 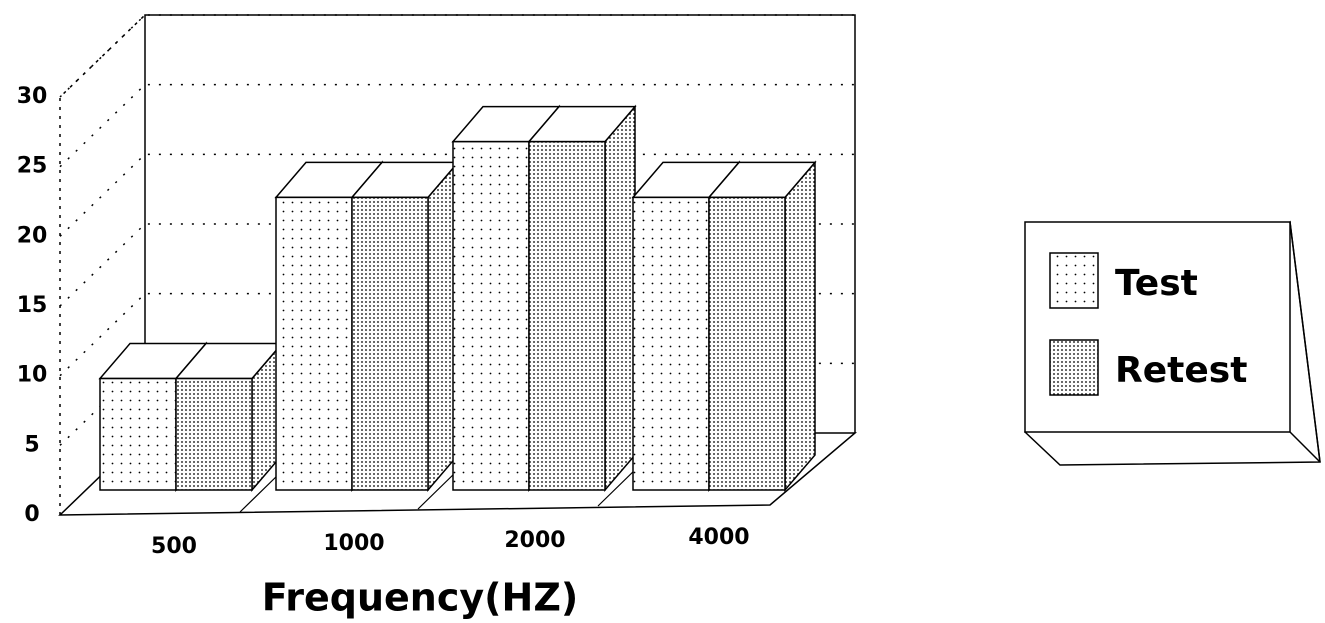 I want to click on y-tick-label: 30, so click(x=32, y=96).